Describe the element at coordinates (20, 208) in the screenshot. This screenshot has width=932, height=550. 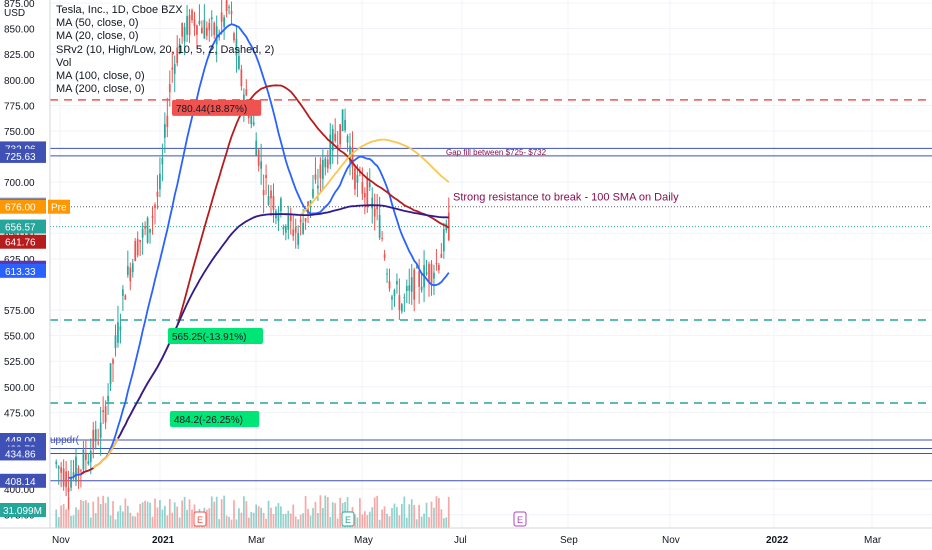
I see `price-tag-4: 676.00` at that location.